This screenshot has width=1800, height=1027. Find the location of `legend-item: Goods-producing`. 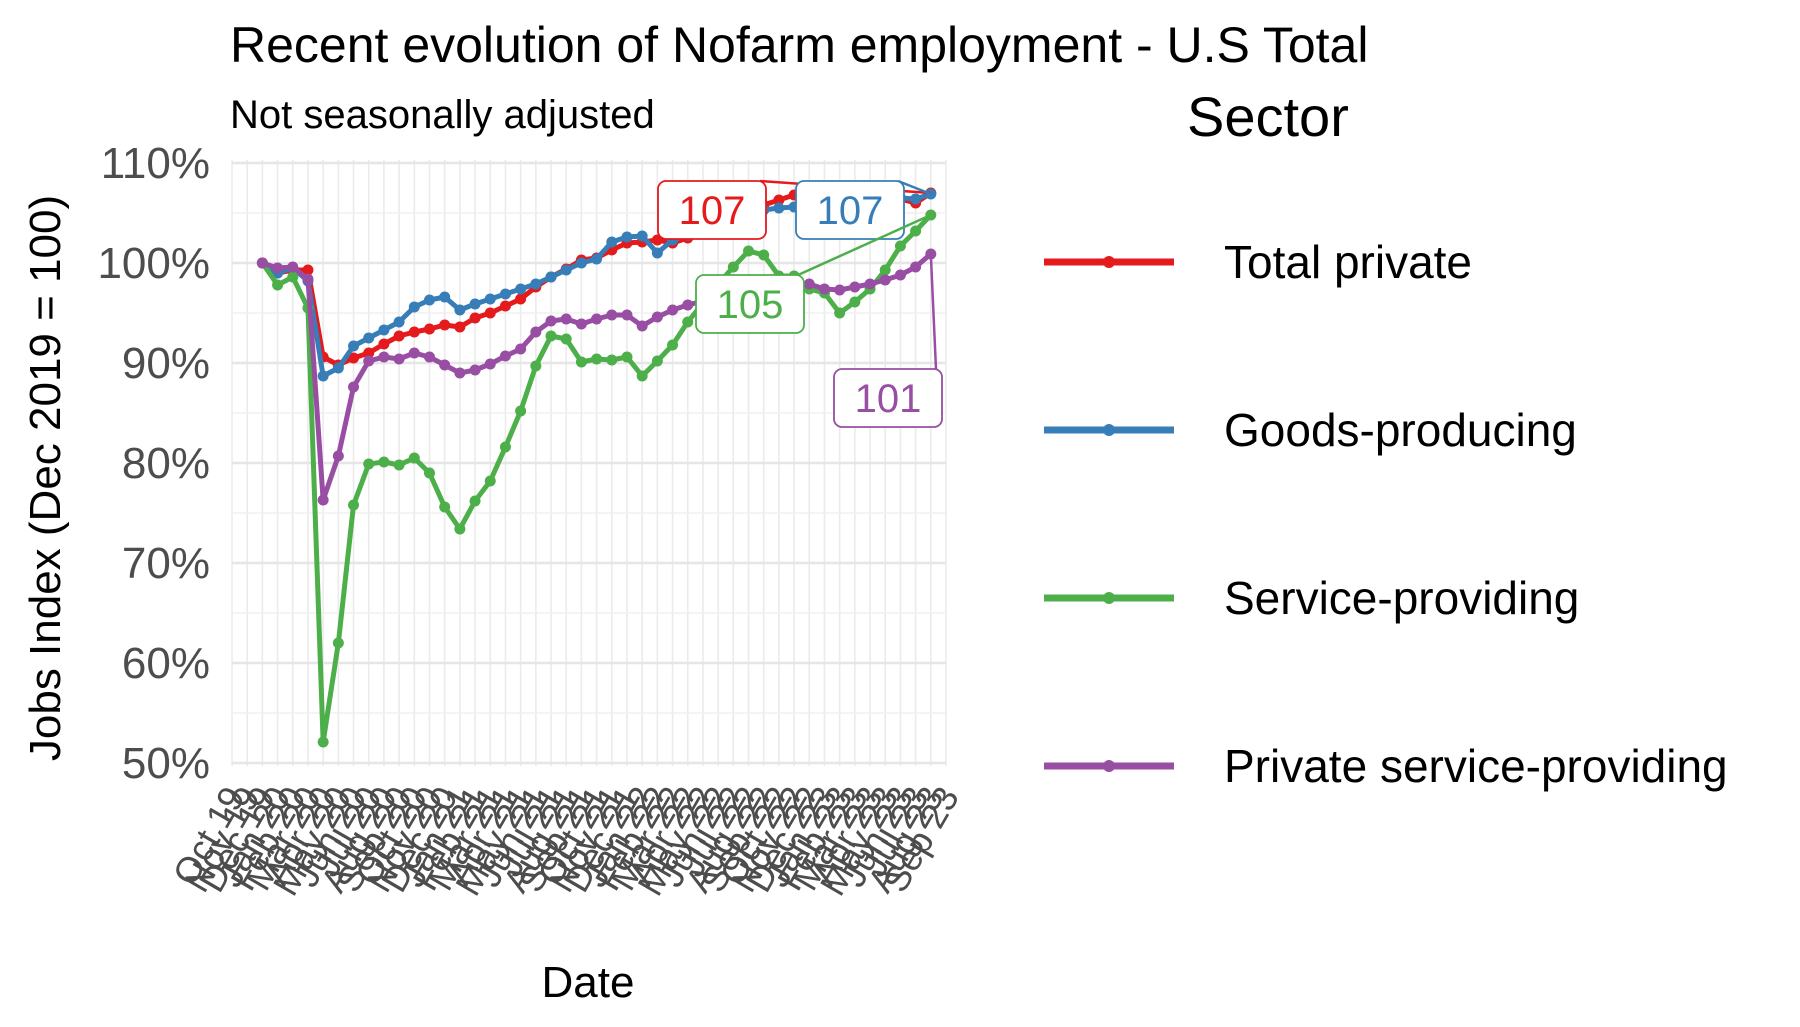

legend-item: Goods-producing is located at coordinates (1310, 430).